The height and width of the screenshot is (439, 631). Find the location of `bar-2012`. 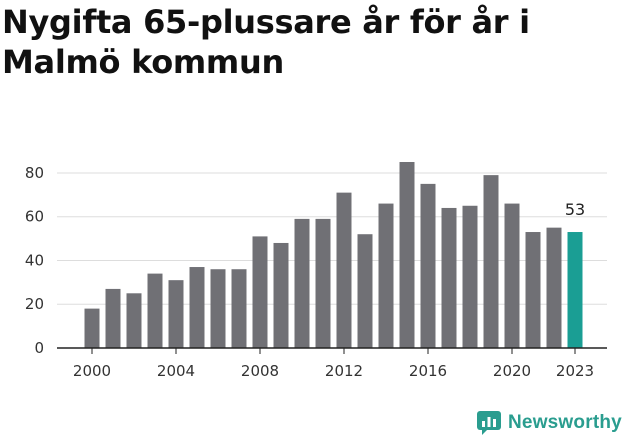

bar-2012 is located at coordinates (344, 270).